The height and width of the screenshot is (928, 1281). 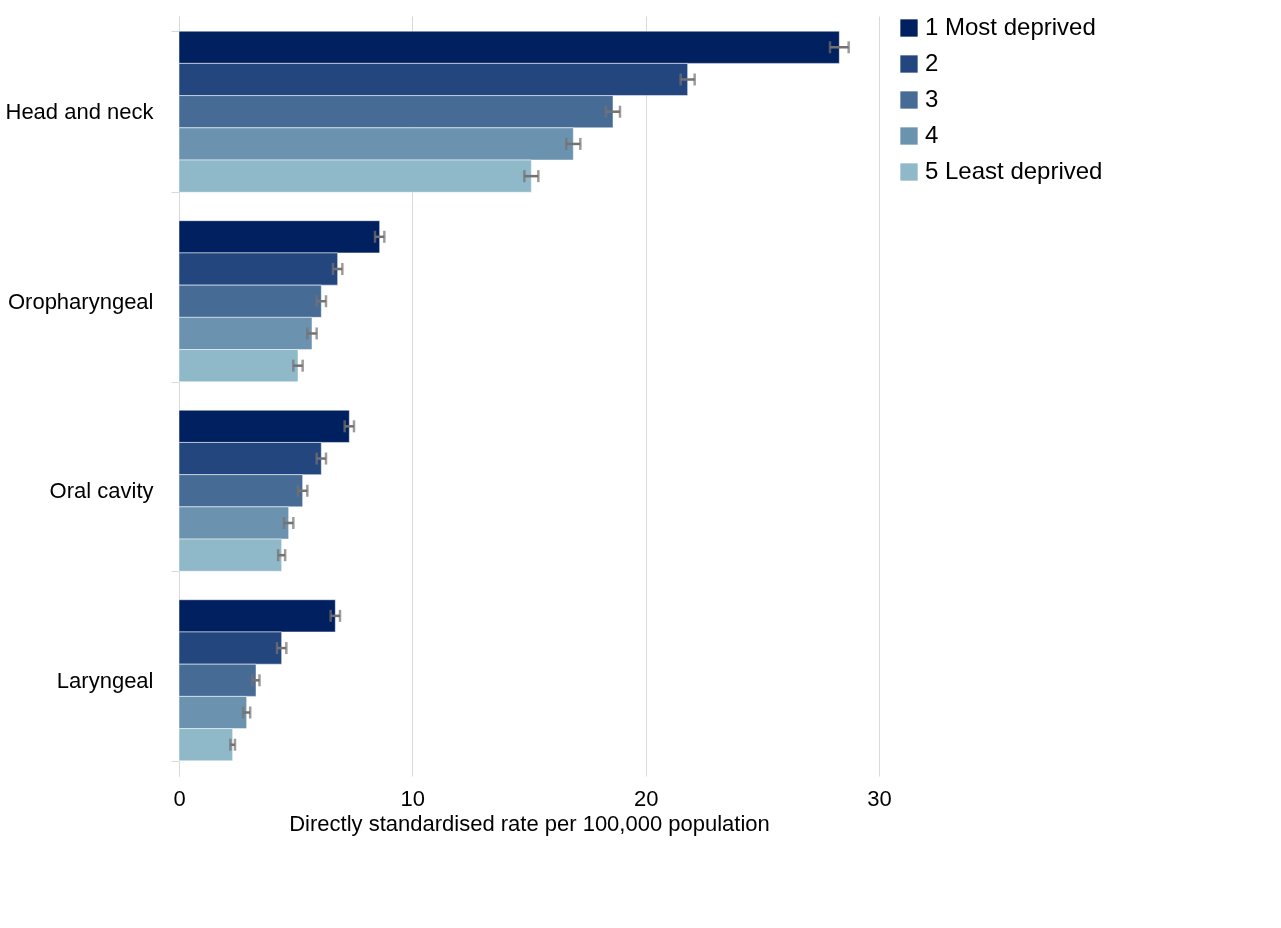 I want to click on x-tick-label: 10, so click(x=413, y=798).